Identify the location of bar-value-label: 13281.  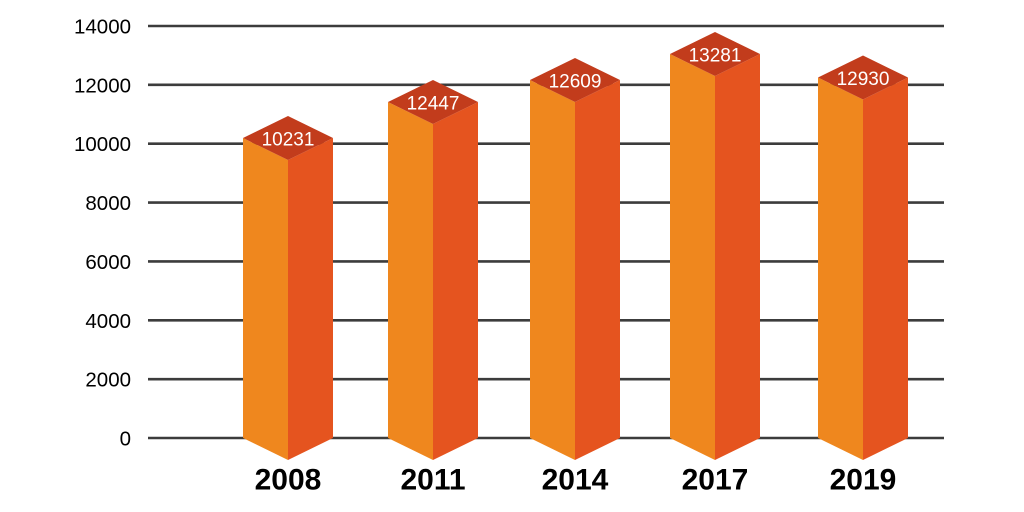
(715, 56).